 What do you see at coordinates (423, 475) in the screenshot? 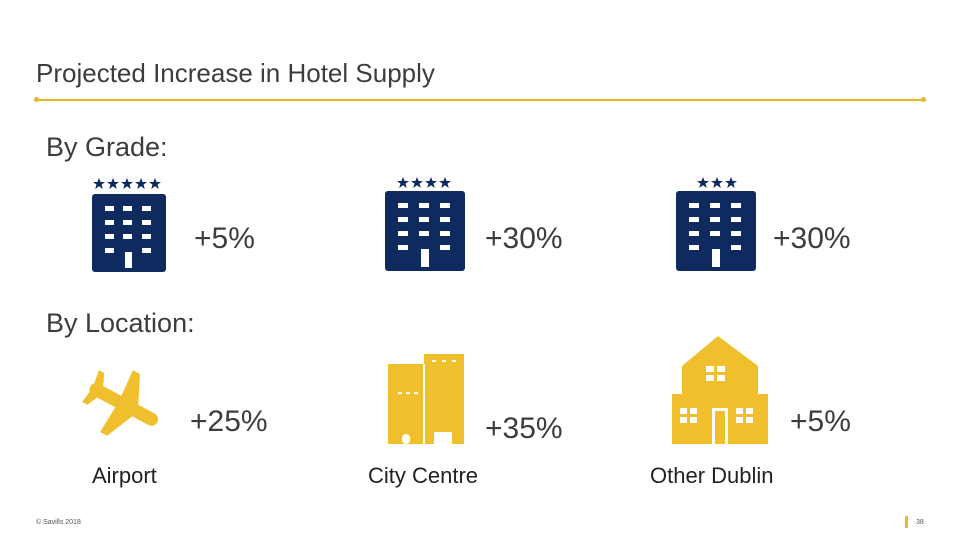
I see `location-city-centre-label: City Centre` at bounding box center [423, 475].